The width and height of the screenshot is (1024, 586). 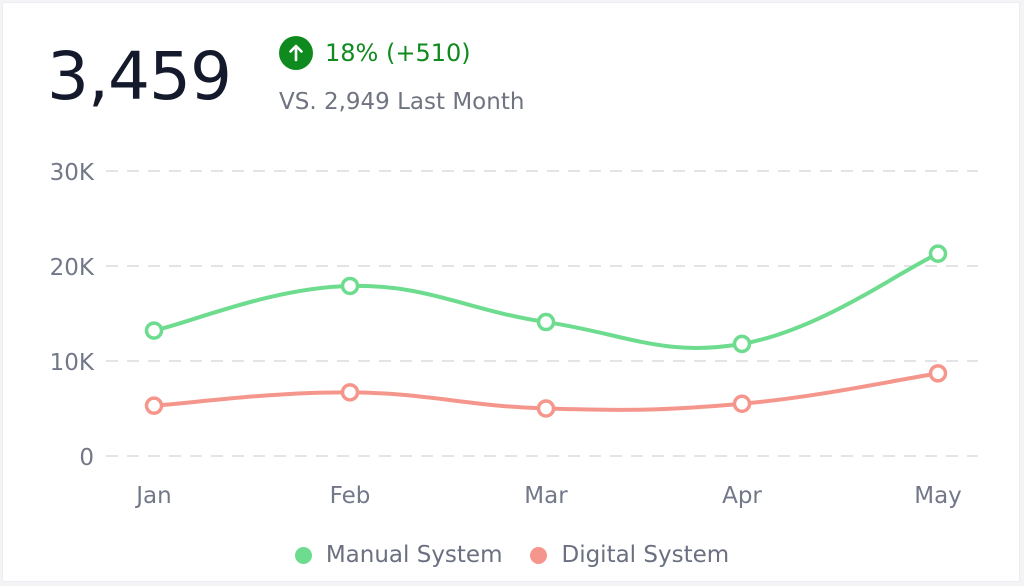 What do you see at coordinates (139, 76) in the screenshot?
I see `metric-value: 3,459` at bounding box center [139, 76].